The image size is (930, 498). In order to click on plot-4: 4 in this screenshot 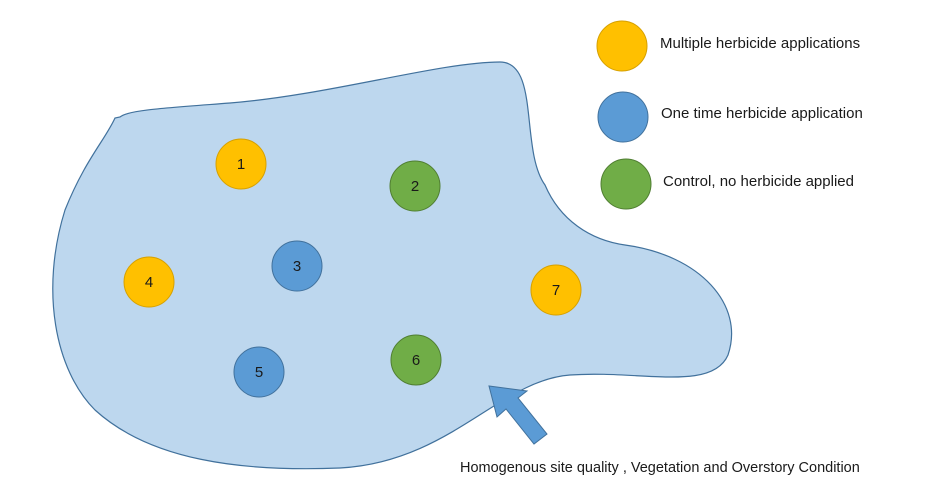, I will do `click(149, 282)`.